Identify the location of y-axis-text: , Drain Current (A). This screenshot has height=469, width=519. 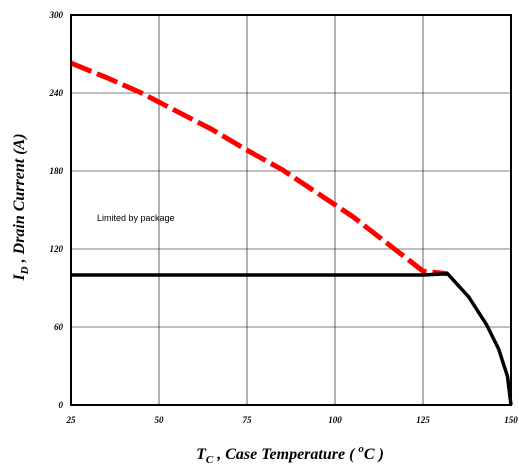
(19, 199).